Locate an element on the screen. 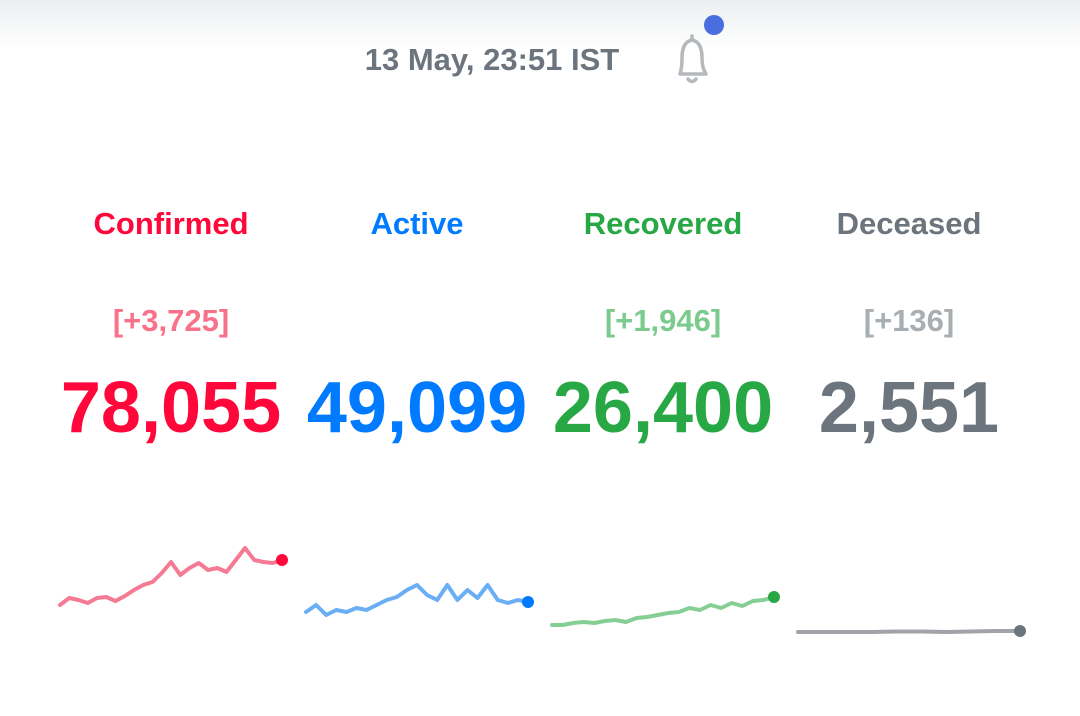 This screenshot has height=716, width=1080. stat-label: Active is located at coordinates (416, 223).